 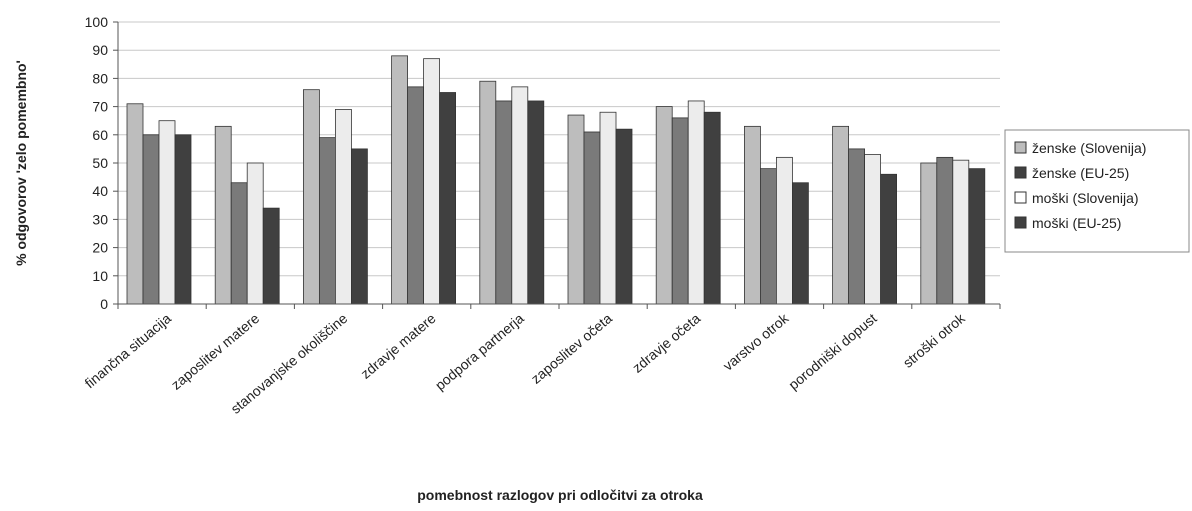 I want to click on x-category-label: zdravje matere, so click(x=397, y=346).